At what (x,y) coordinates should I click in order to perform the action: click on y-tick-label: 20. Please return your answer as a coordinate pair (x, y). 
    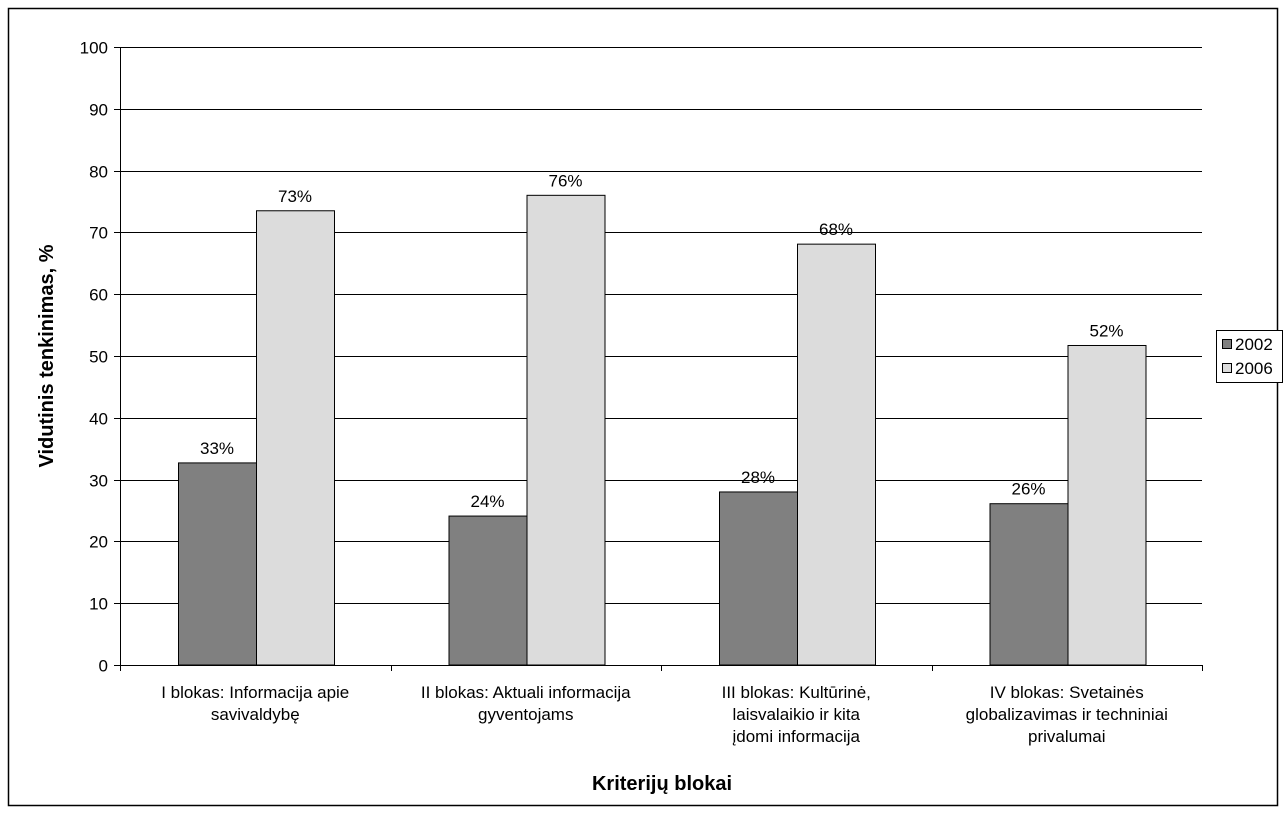
    Looking at the image, I should click on (98, 542).